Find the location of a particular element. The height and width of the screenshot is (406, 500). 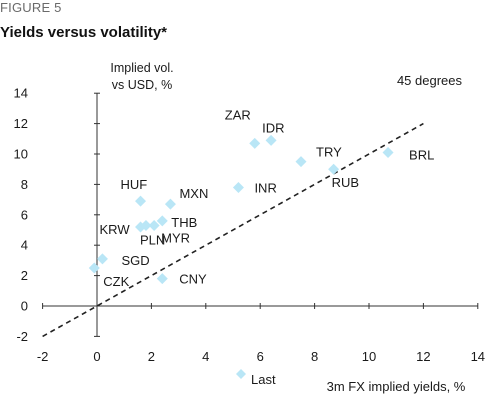

point-label-try: TRY is located at coordinates (329, 152).